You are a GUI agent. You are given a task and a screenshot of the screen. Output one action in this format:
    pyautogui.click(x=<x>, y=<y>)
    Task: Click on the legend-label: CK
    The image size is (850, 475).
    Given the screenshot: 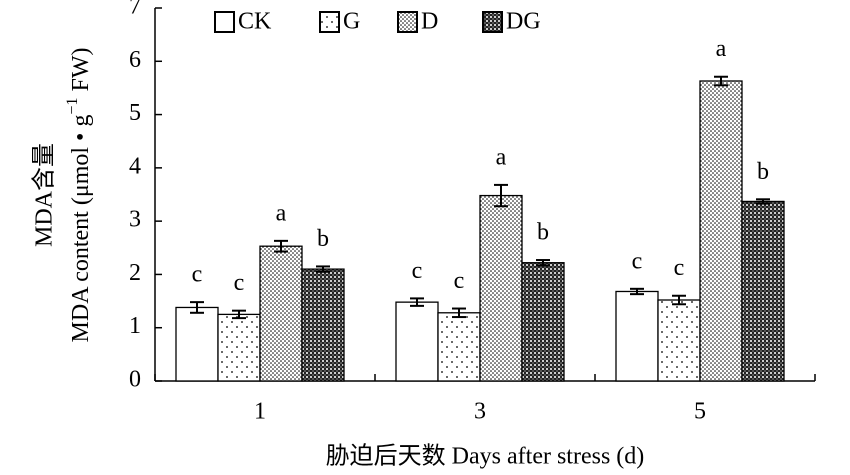 What is the action you would take?
    pyautogui.click(x=255, y=22)
    